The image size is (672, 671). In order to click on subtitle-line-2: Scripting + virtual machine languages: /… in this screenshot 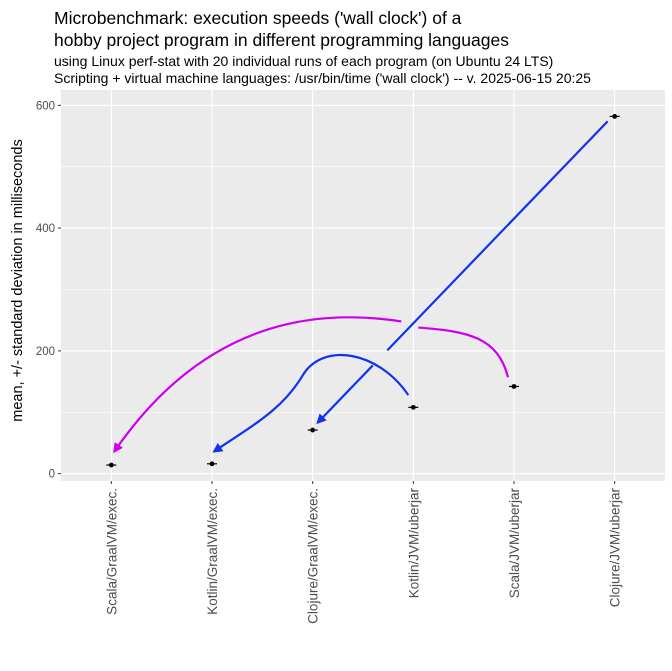, I will do `click(322, 78)`.